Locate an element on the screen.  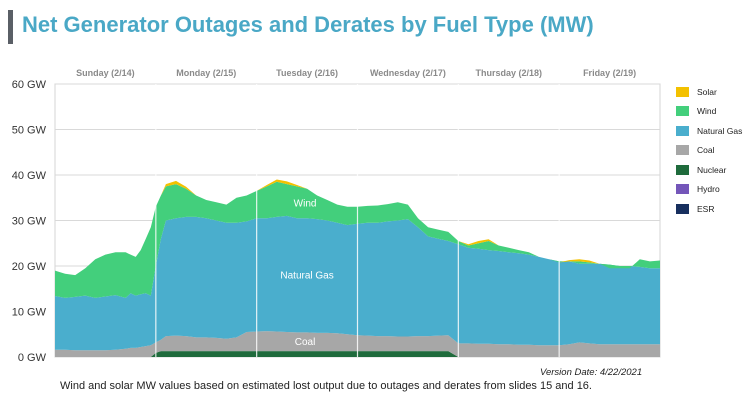
chart-legend: Solar Wind Natural Gas Coal Nuclear Hydro ESR is located at coordinates (709, 150).